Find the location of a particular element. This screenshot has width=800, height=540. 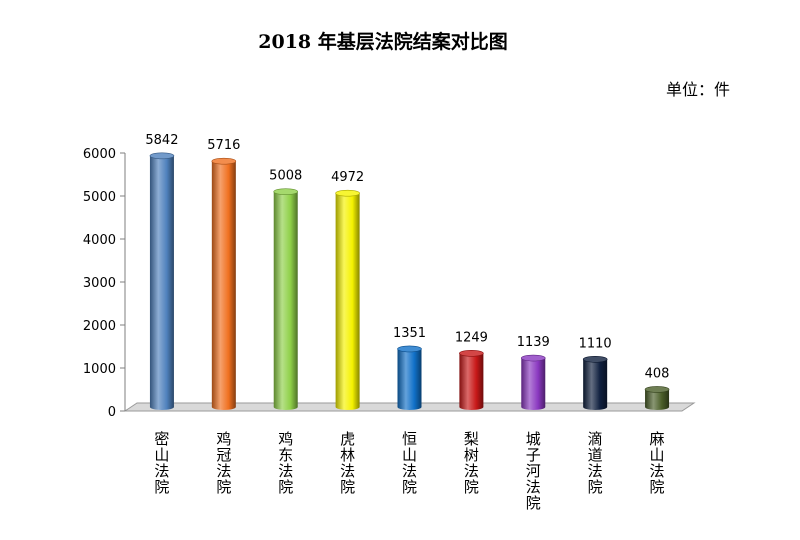

x-tick-label: 城子河法院 is located at coordinates (533, 471).